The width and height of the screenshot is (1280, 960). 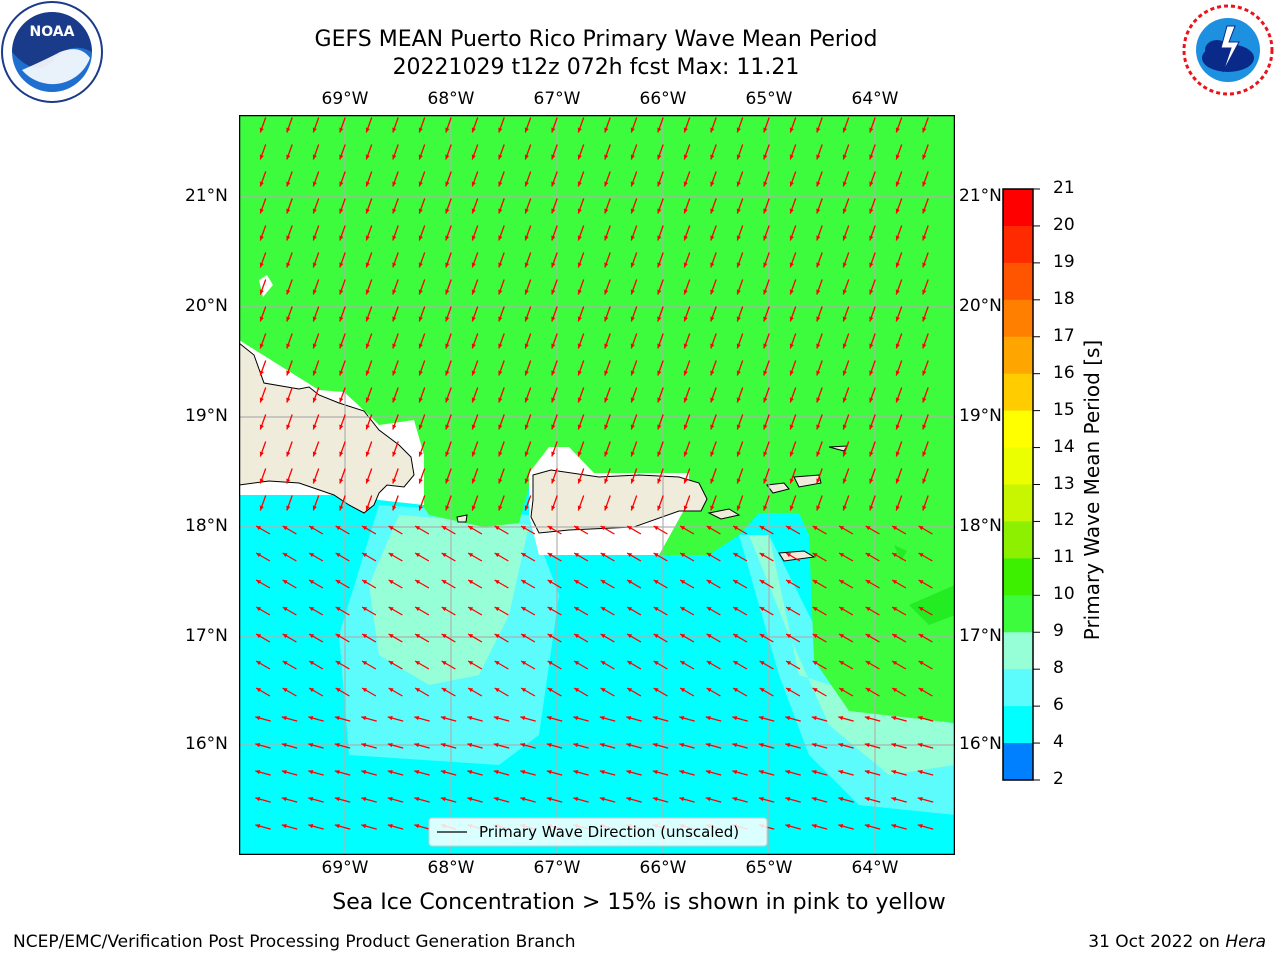 I want to click on colorbar-tick-label: 19, so click(x=1064, y=261).